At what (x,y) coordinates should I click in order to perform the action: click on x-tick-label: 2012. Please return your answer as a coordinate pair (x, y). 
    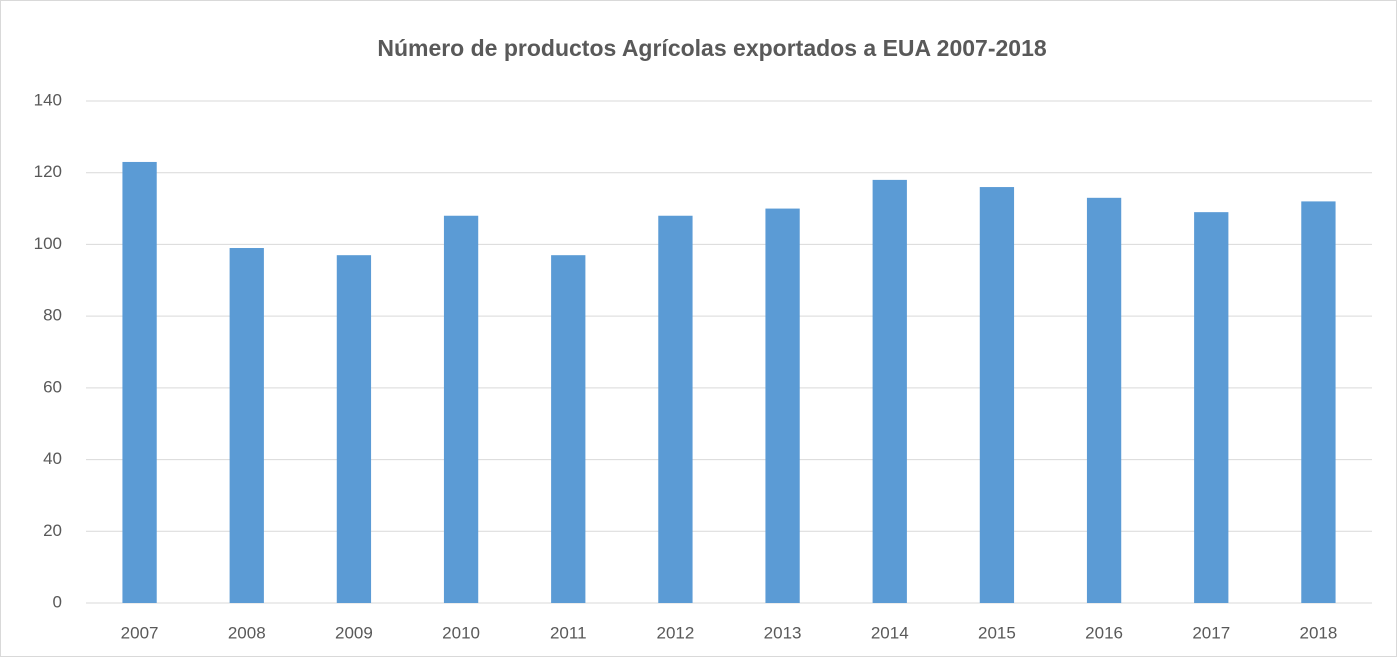
    Looking at the image, I should click on (676, 632).